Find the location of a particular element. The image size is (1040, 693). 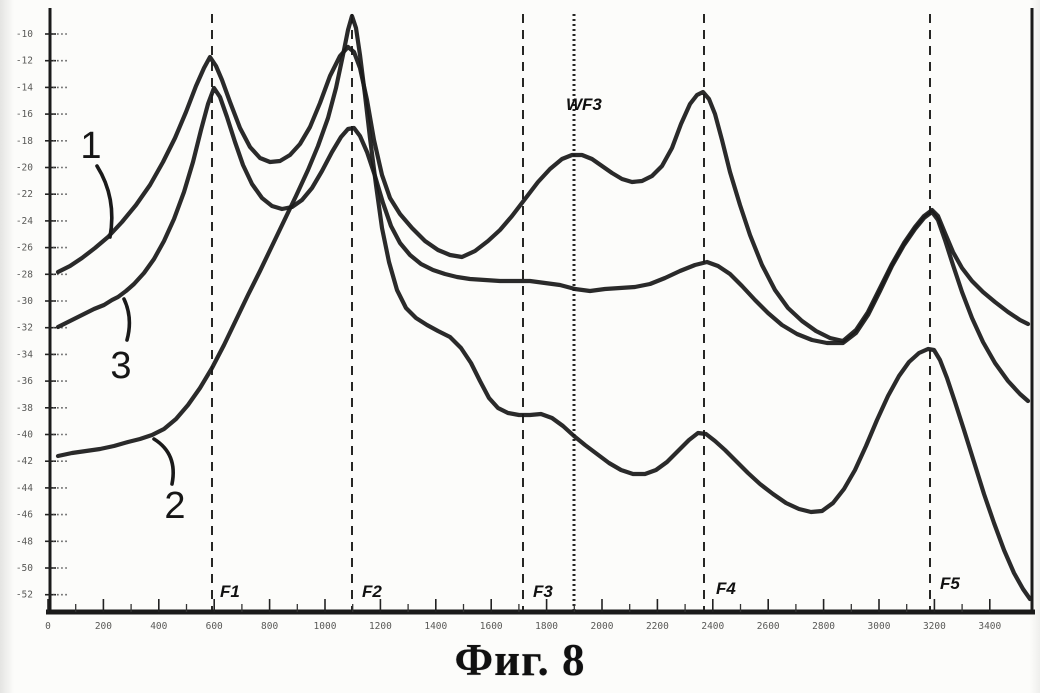

formant-label-f3: F3 is located at coordinates (543, 591).